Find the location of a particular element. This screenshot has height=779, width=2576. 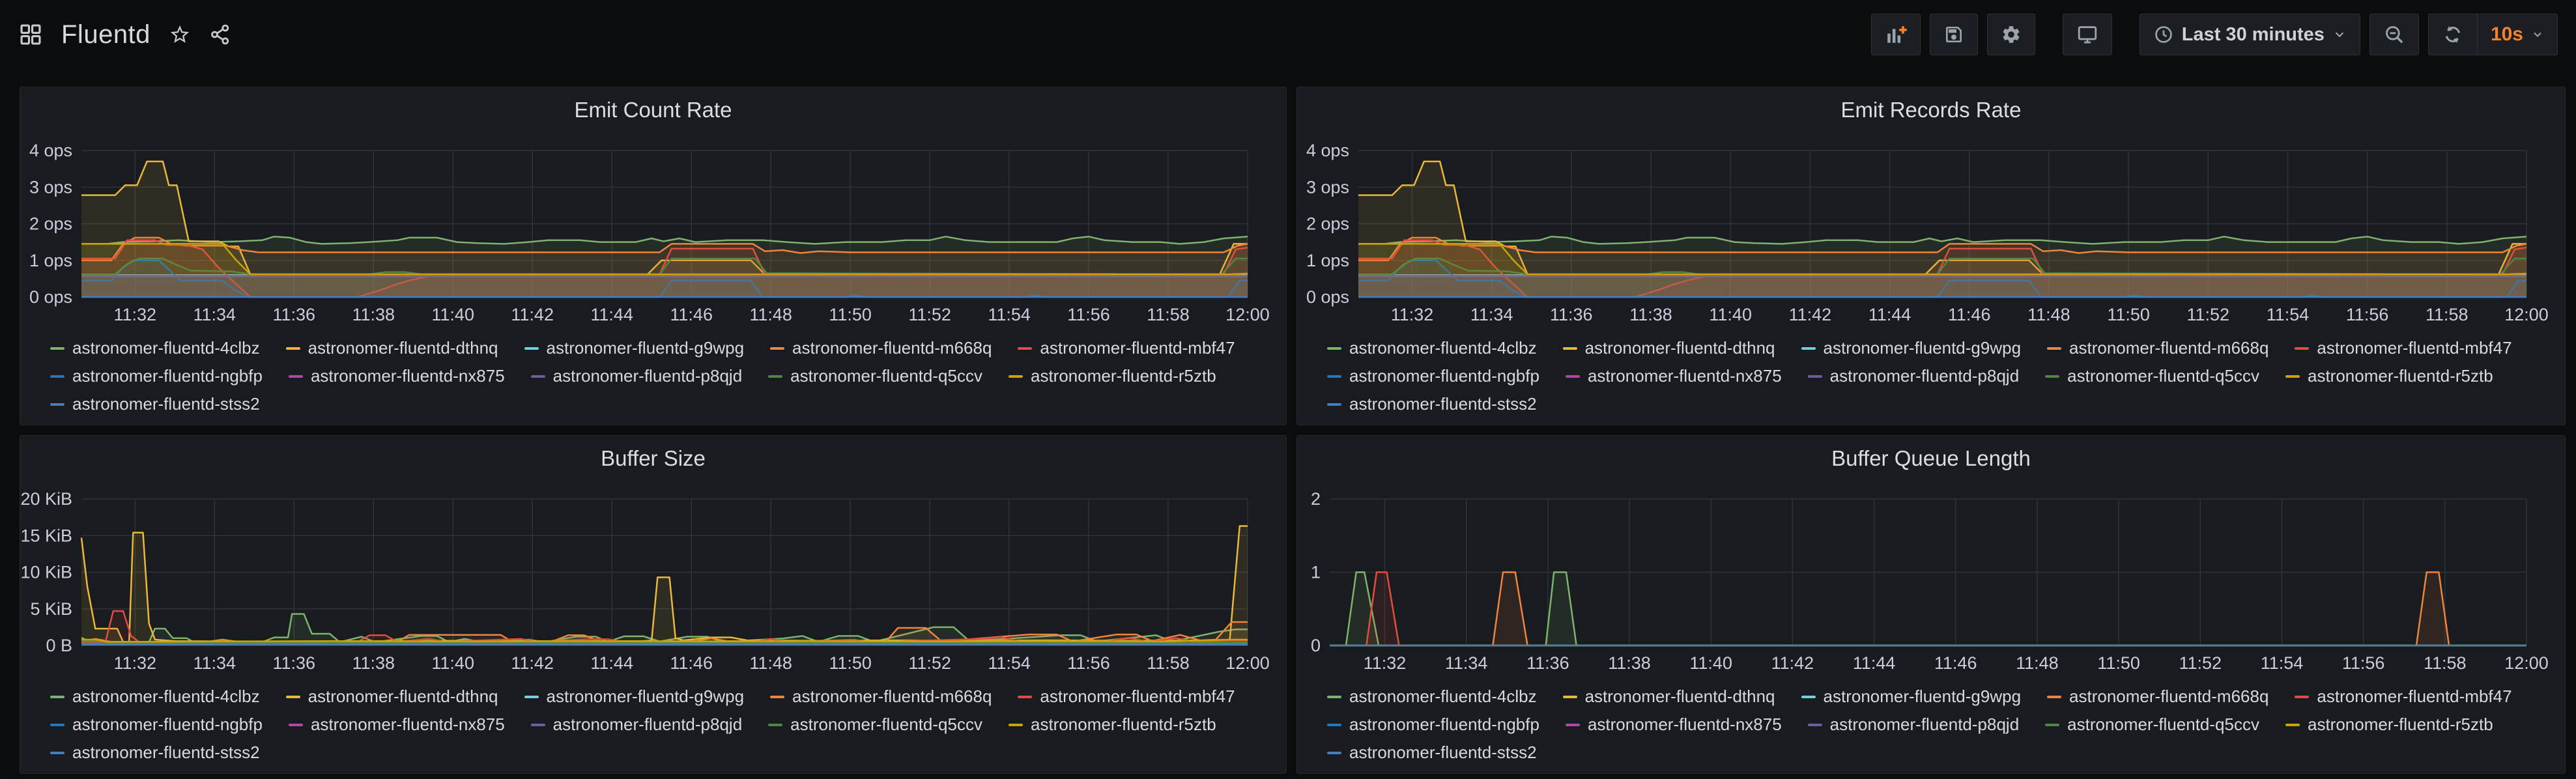

legend-label: astronomer-fluentd-ngbfp is located at coordinates (1444, 724).